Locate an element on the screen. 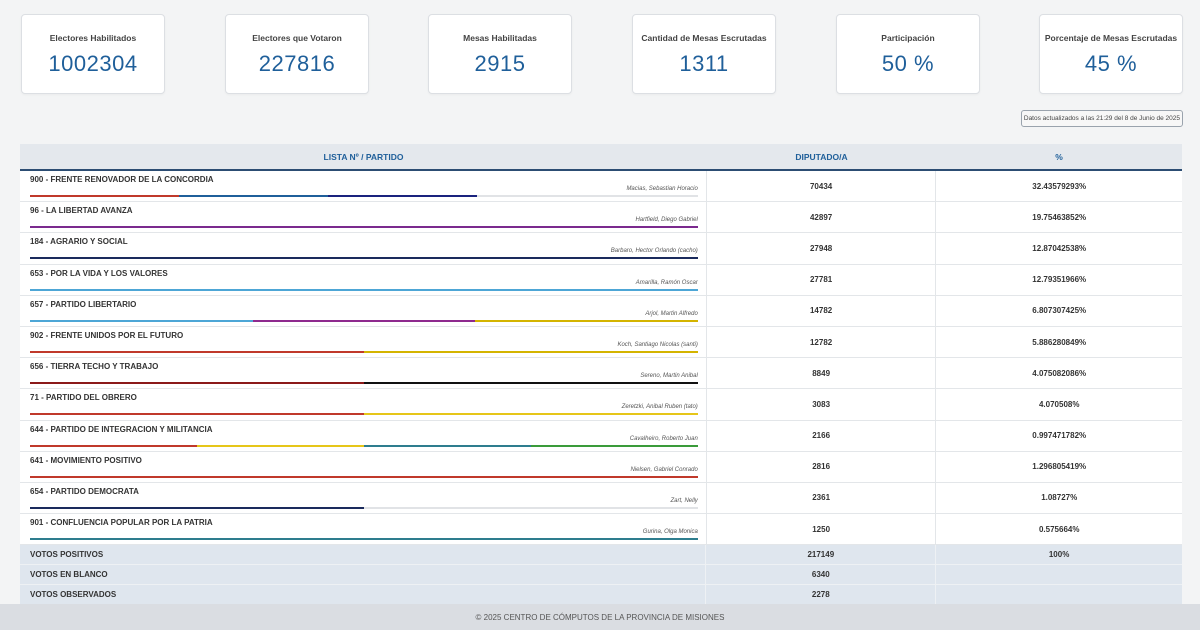  percent-cell: 19.75463852% is located at coordinates (1059, 217).